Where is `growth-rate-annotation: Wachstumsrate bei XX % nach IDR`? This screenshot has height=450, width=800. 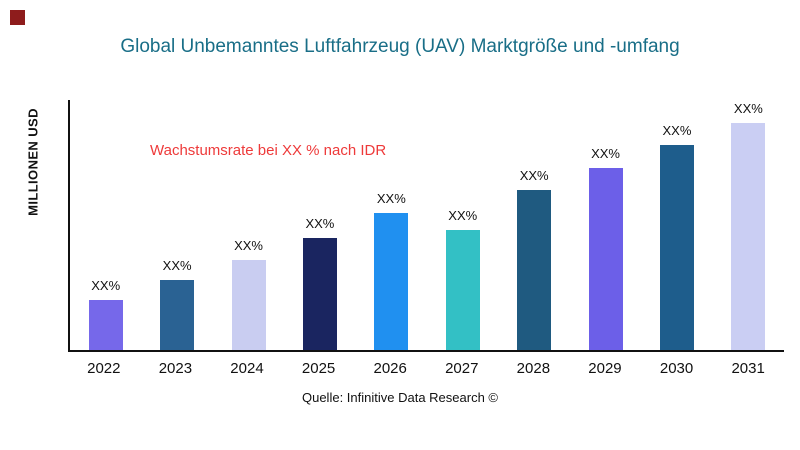
growth-rate-annotation: Wachstumsrate bei XX % nach IDR is located at coordinates (268, 150).